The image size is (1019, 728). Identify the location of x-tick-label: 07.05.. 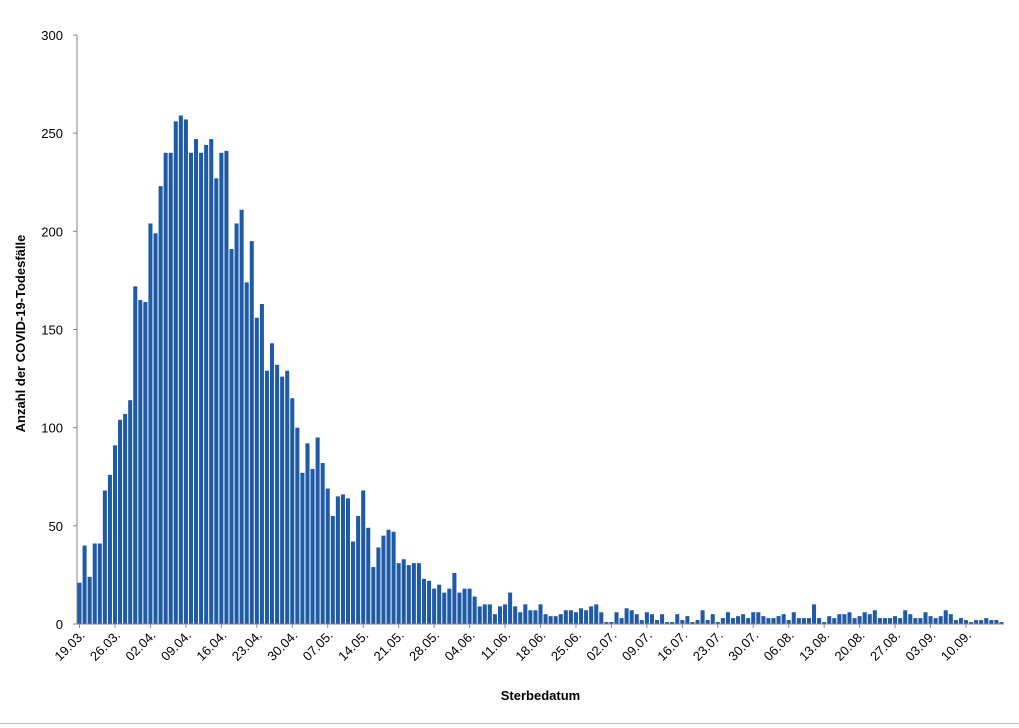
(318, 646).